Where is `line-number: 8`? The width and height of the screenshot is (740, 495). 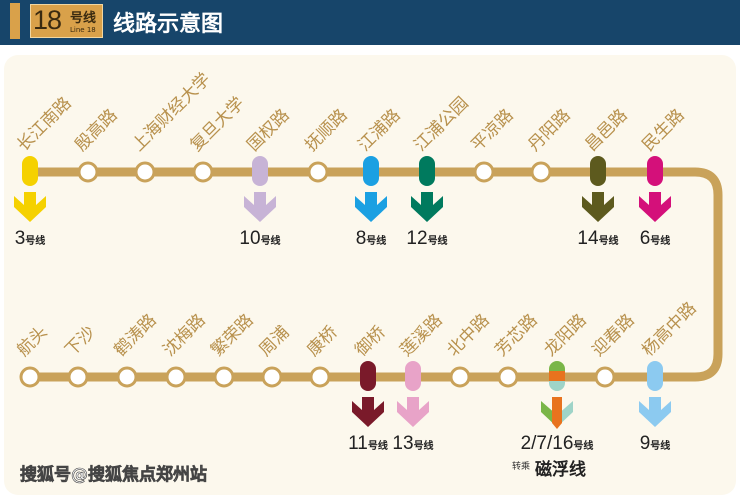 line-number: 8 is located at coordinates (361, 238).